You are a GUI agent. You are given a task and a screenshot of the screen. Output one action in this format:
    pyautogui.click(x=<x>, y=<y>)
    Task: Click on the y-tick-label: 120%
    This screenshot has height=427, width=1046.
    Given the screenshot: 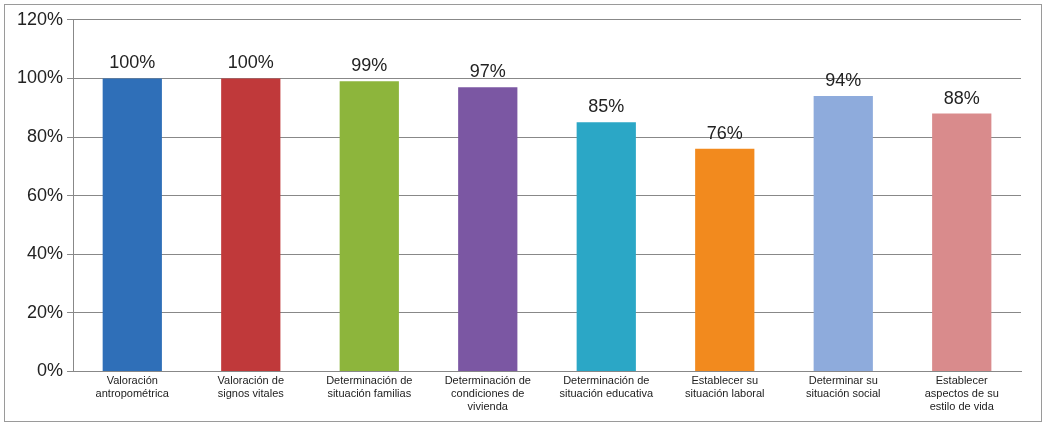 What is the action you would take?
    pyautogui.click(x=40, y=18)
    